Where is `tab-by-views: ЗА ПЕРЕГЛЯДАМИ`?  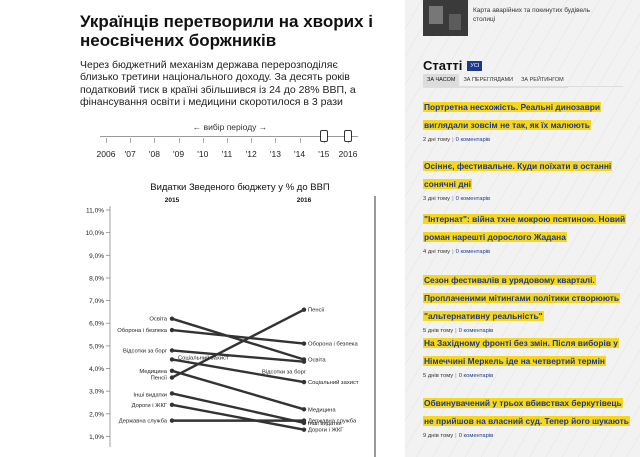
tab-by-views: ЗА ПЕРЕГЛЯДАМИ is located at coordinates (488, 81).